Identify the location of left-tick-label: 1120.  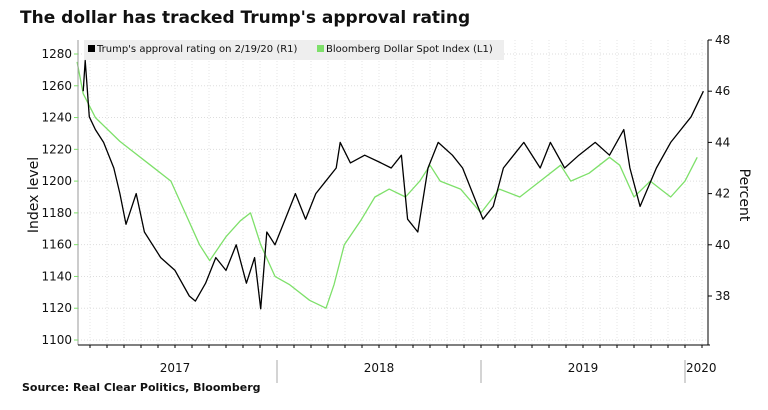
(56, 308).